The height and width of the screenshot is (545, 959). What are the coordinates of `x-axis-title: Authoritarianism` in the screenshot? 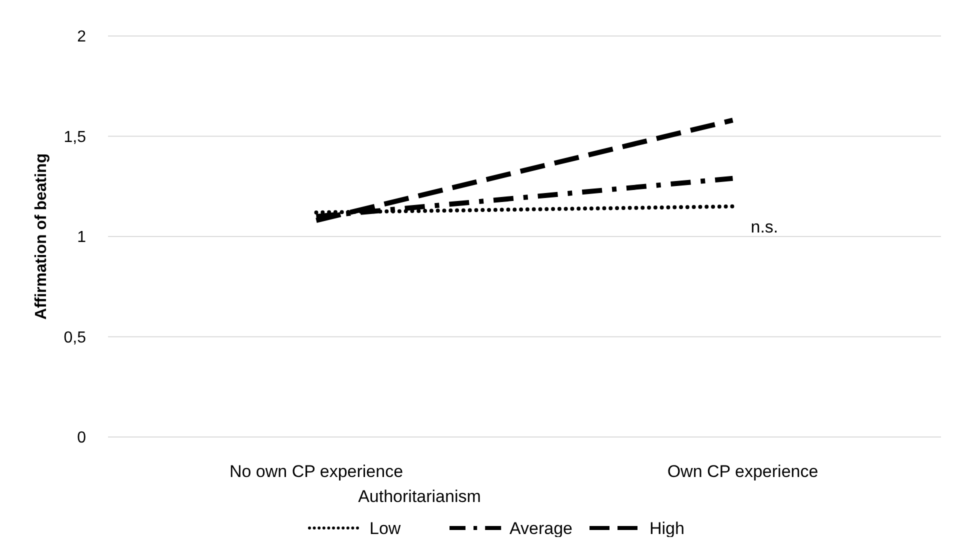 It's located at (419, 496).